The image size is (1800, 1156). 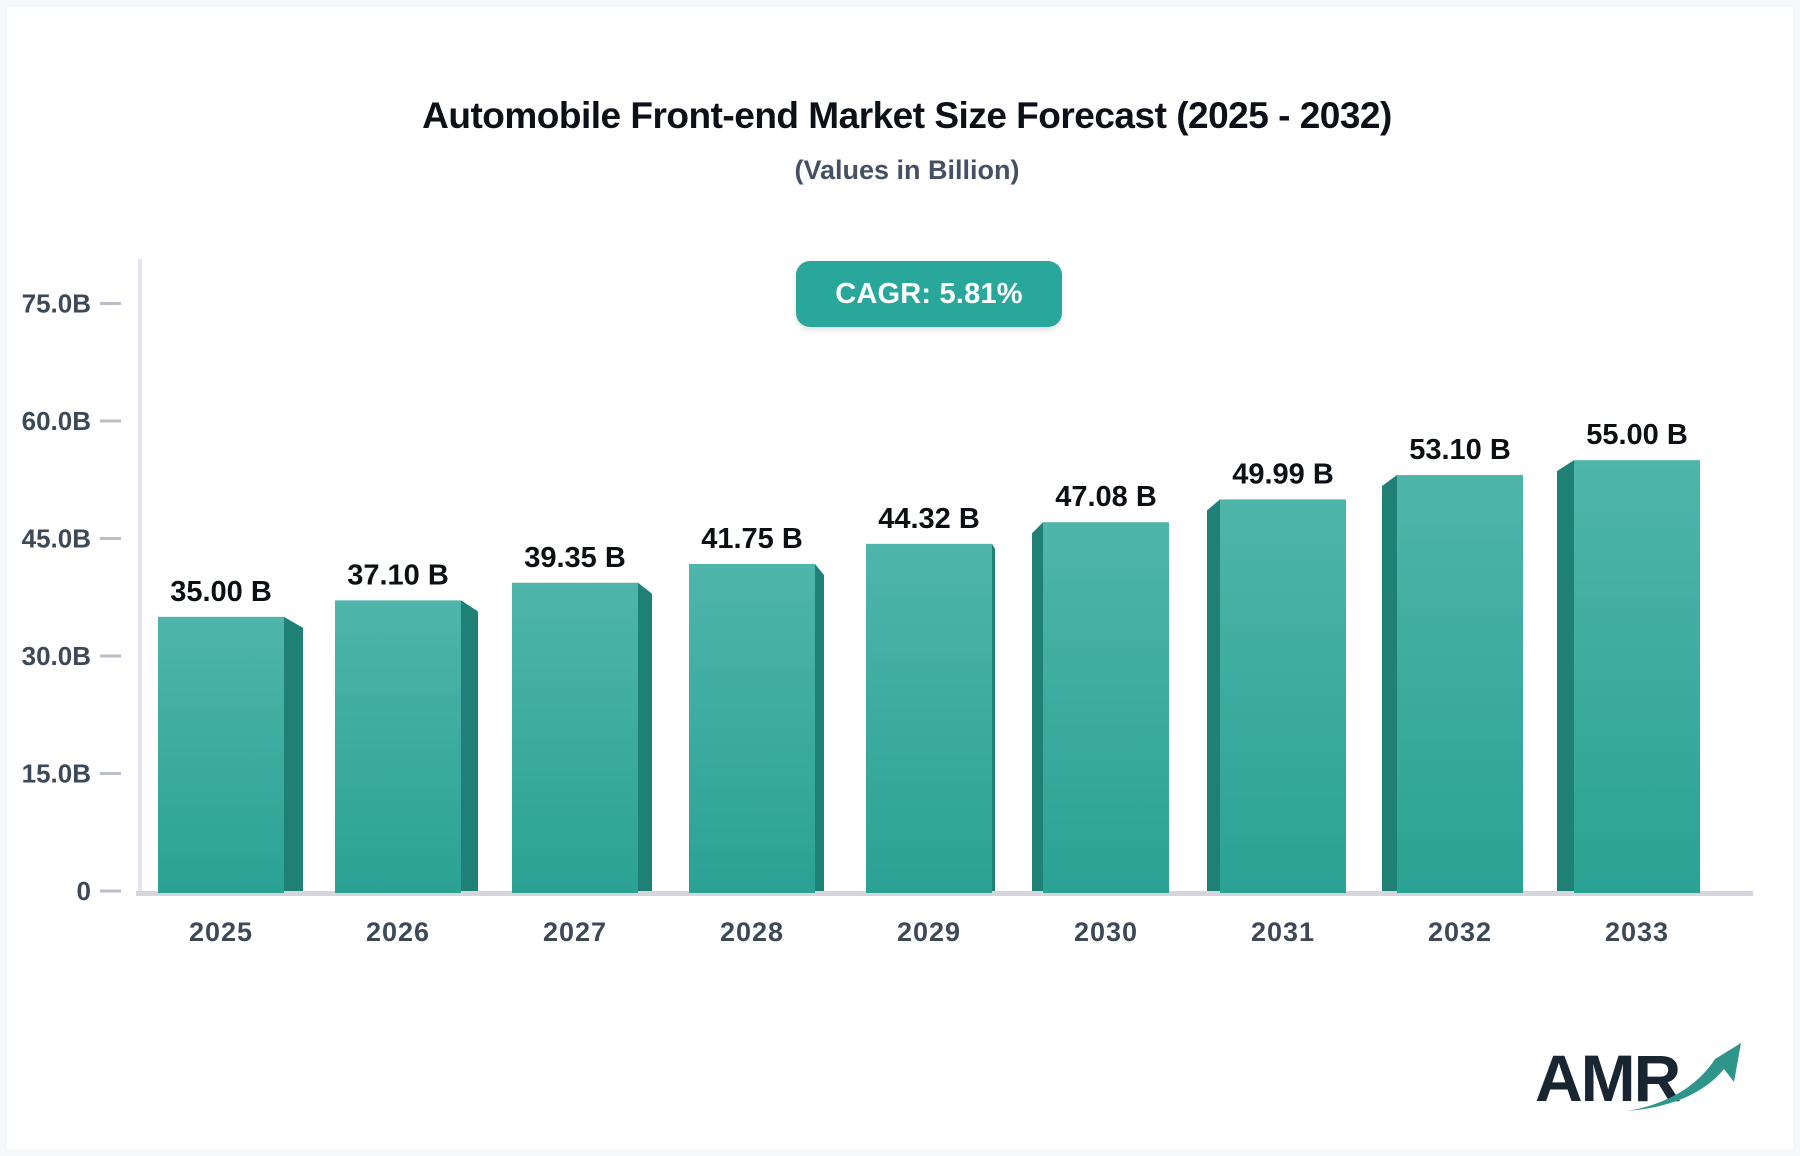 I want to click on x-tick-label: 2030, so click(x=1106, y=932).